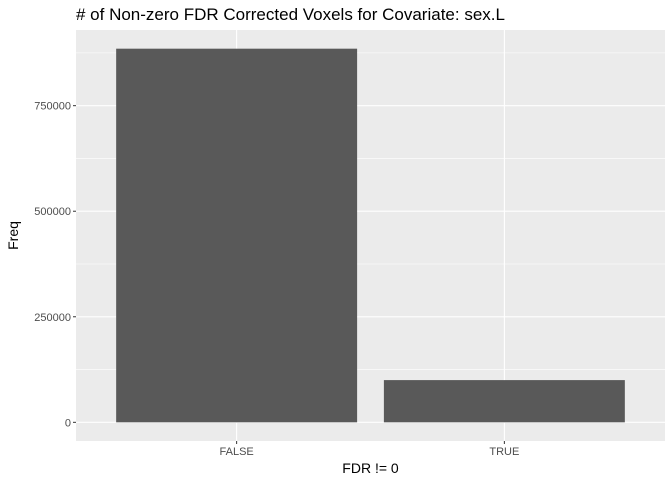  I want to click on x-axis: FALSE TRUE, so click(369, 449).